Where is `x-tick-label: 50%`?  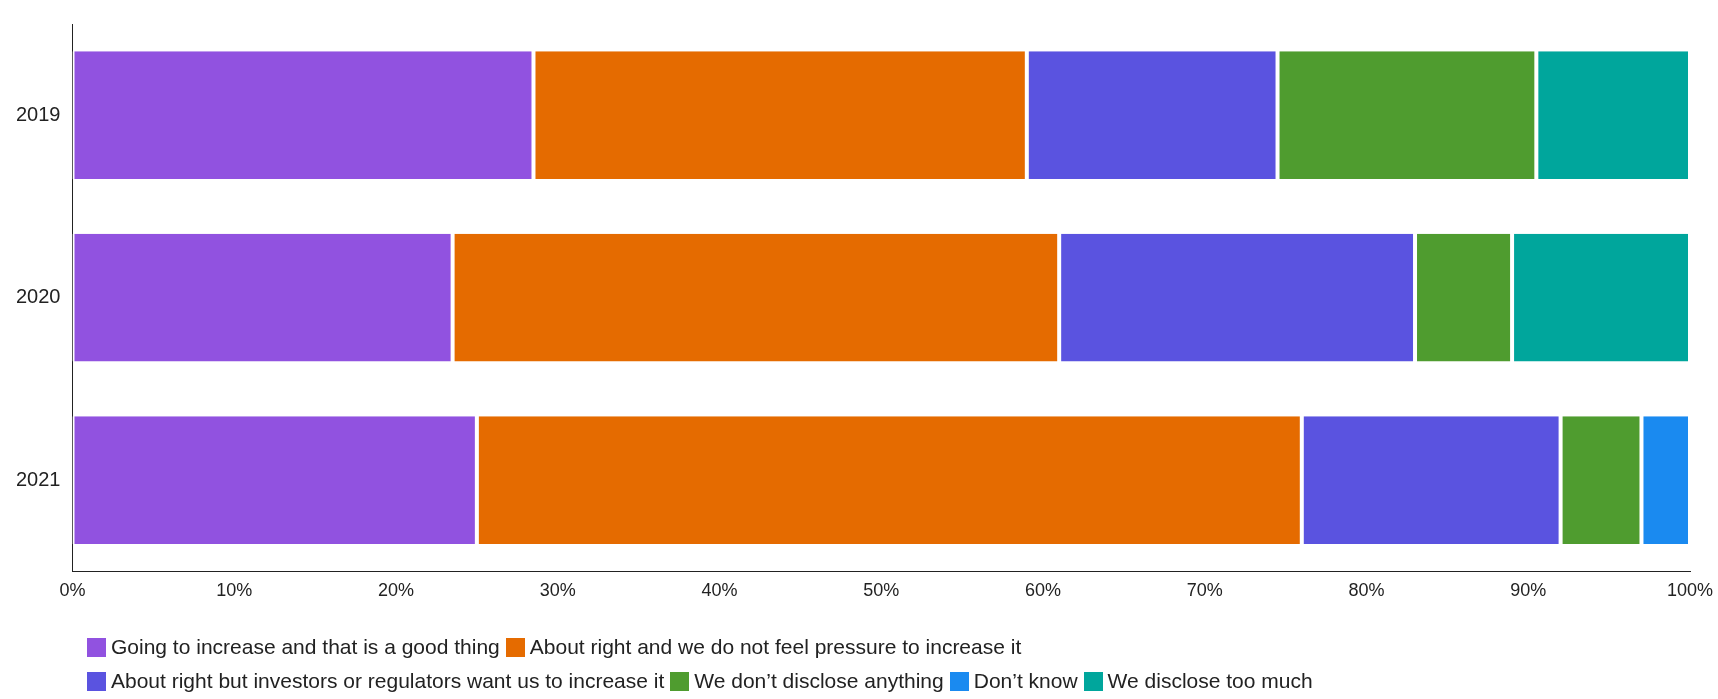
x-tick-label: 50% is located at coordinates (881, 590).